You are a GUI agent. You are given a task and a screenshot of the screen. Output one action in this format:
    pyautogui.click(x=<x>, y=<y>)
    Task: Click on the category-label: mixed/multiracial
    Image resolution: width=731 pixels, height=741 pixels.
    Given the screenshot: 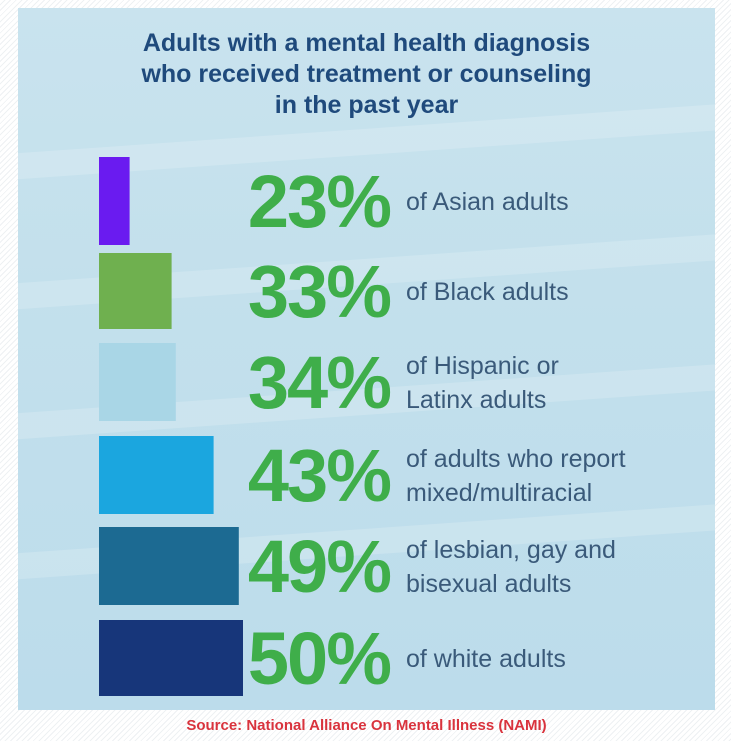 What is the action you would take?
    pyautogui.click(x=499, y=493)
    